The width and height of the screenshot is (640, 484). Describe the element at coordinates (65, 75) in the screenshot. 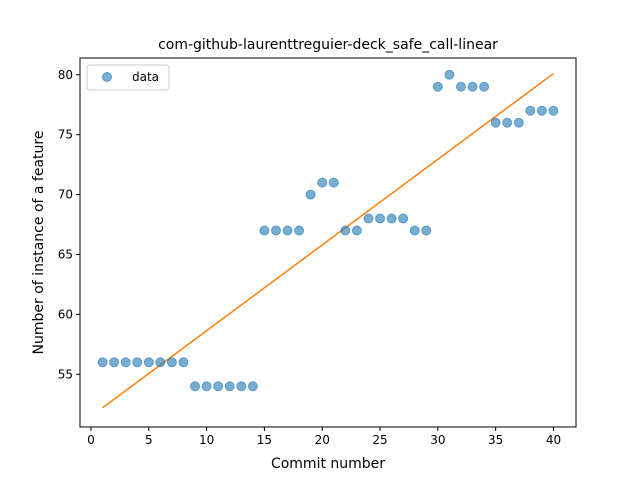

I see `y-tick-label: 80` at that location.